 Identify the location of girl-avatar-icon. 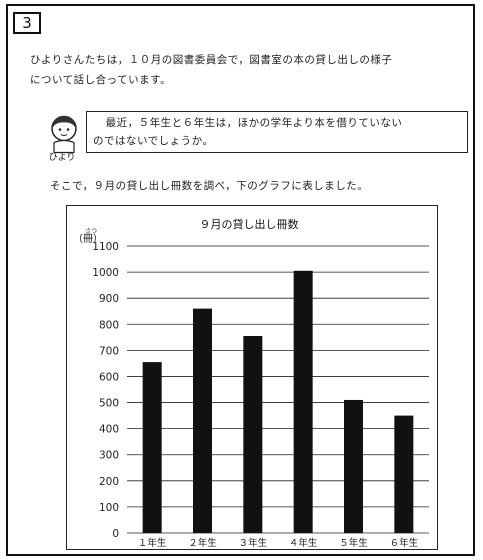
(64, 134).